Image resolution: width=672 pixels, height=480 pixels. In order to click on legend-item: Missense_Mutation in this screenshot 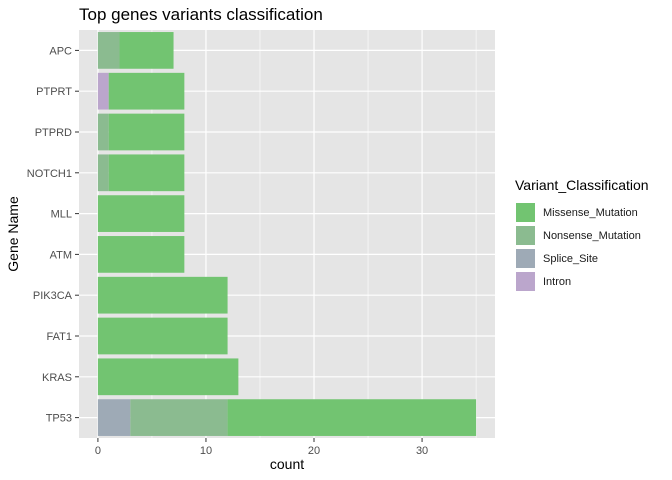, I will do `click(590, 212)`.